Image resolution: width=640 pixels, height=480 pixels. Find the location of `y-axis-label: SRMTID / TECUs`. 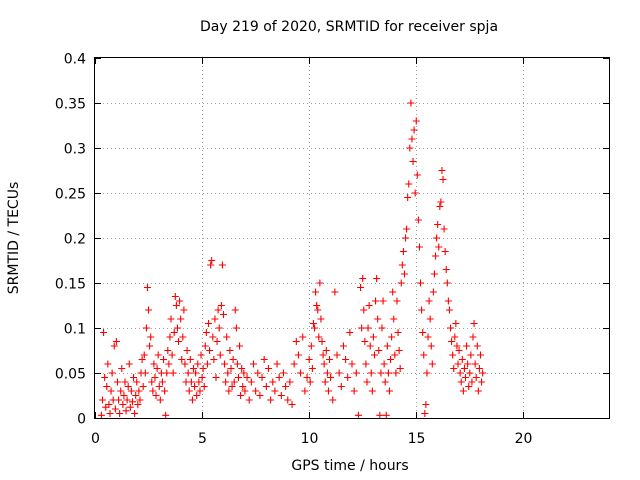

y-axis-label: SRMTID / TECUs is located at coordinates (14, 238).